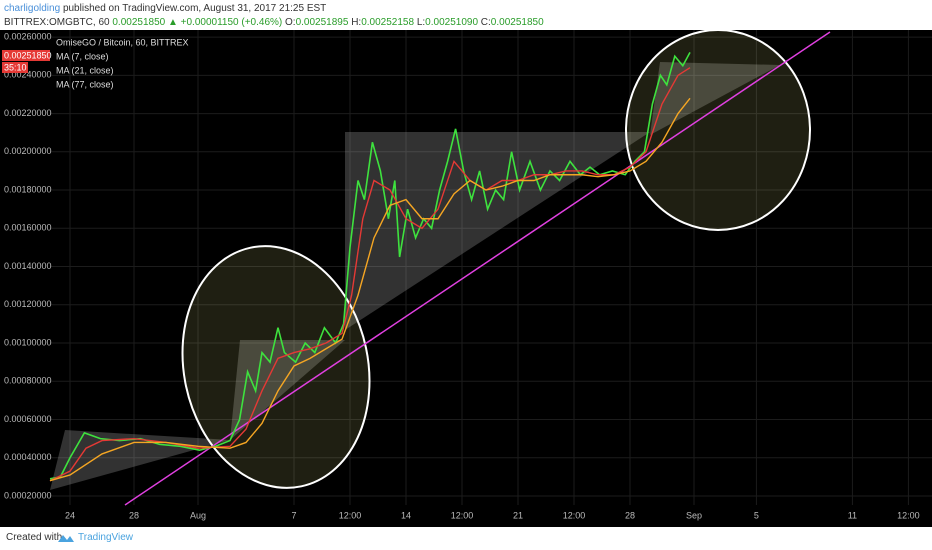 This screenshot has width=932, height=550. I want to click on c-label: C:, so click(485, 22).